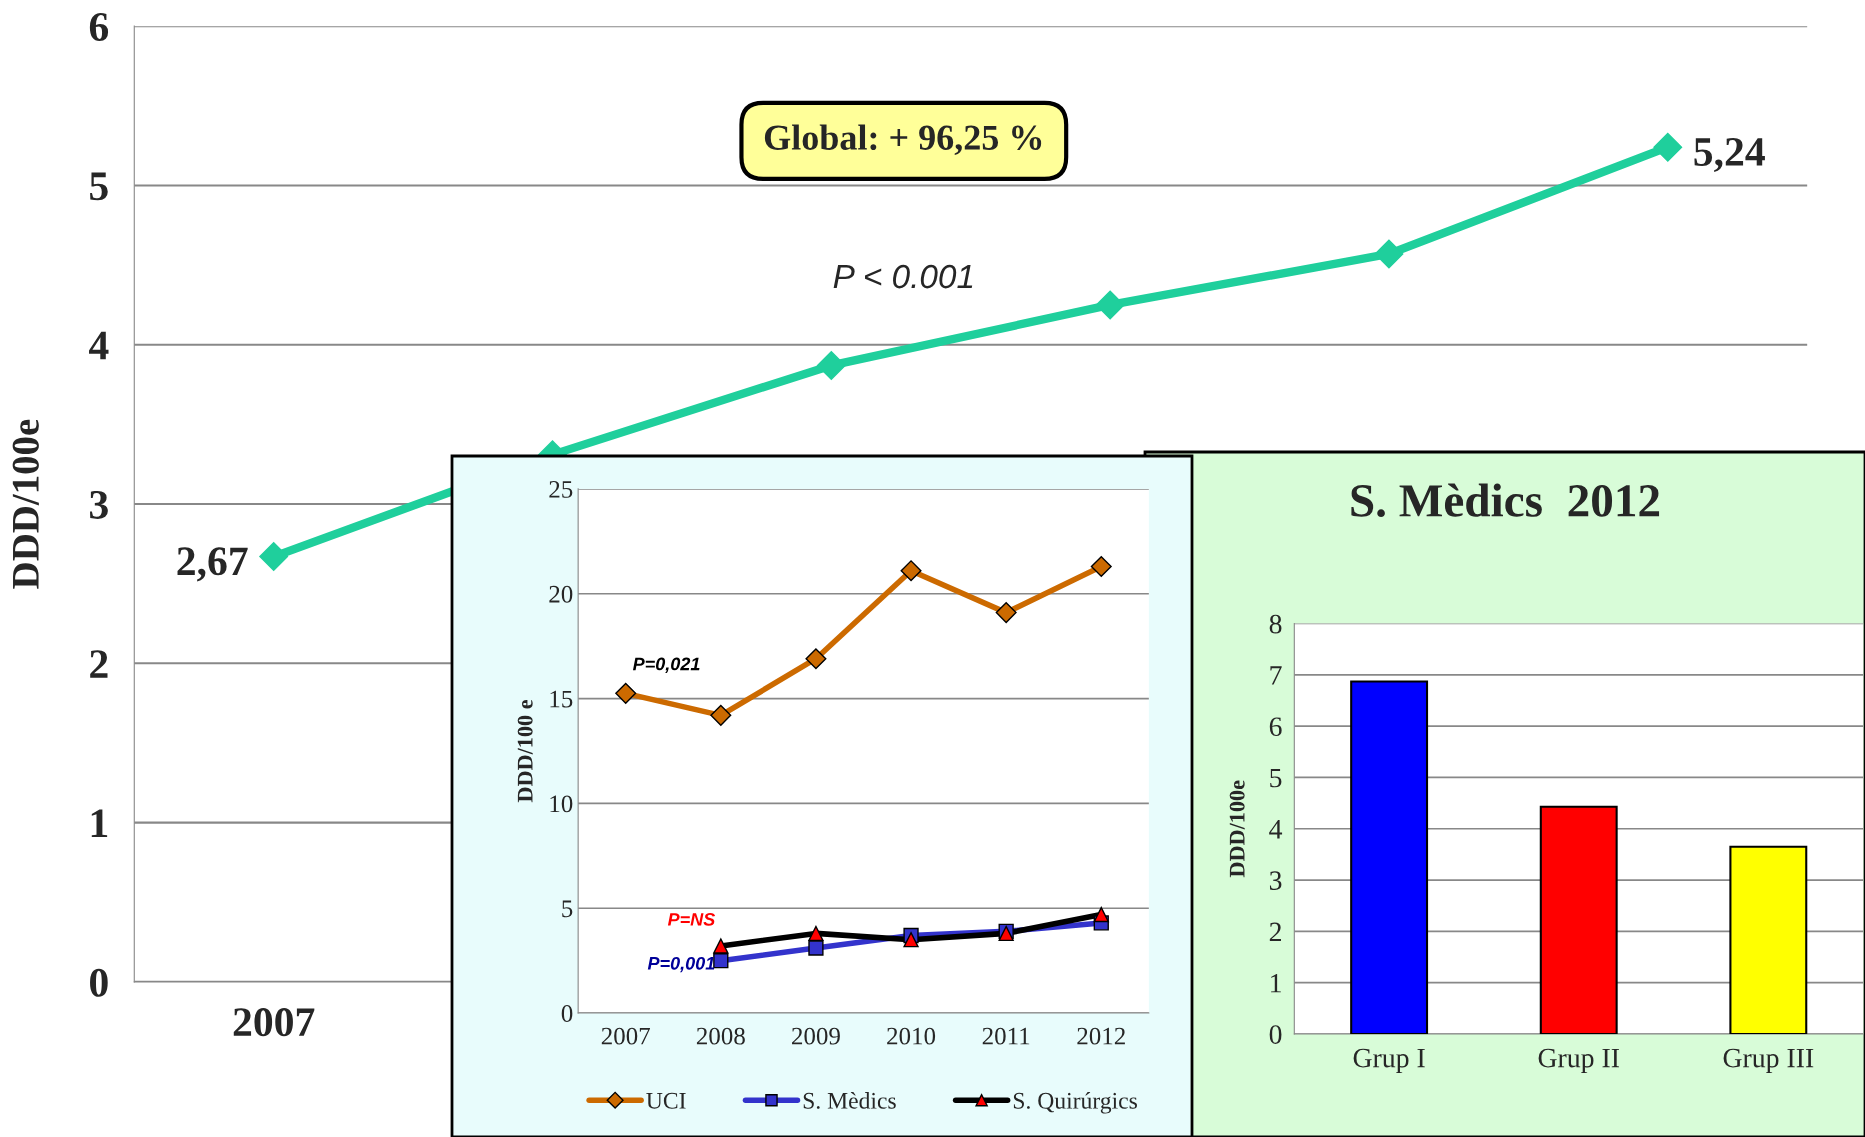 This screenshot has height=1137, width=1865. Describe the element at coordinates (911, 1036) in the screenshot. I see `x-tick-label: 2010` at that location.